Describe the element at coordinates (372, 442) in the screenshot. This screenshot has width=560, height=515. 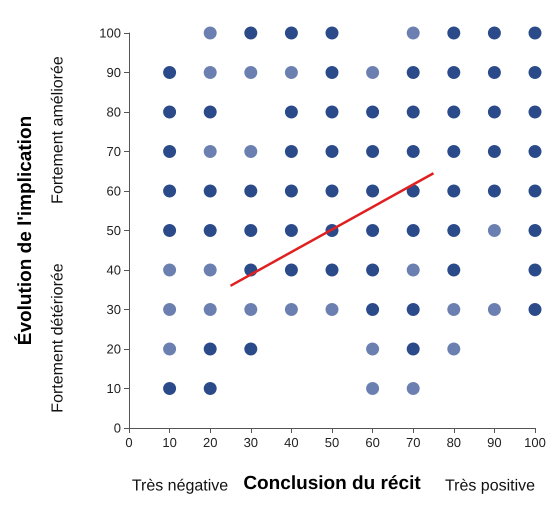
I see `x-tick-label: 60` at that location.